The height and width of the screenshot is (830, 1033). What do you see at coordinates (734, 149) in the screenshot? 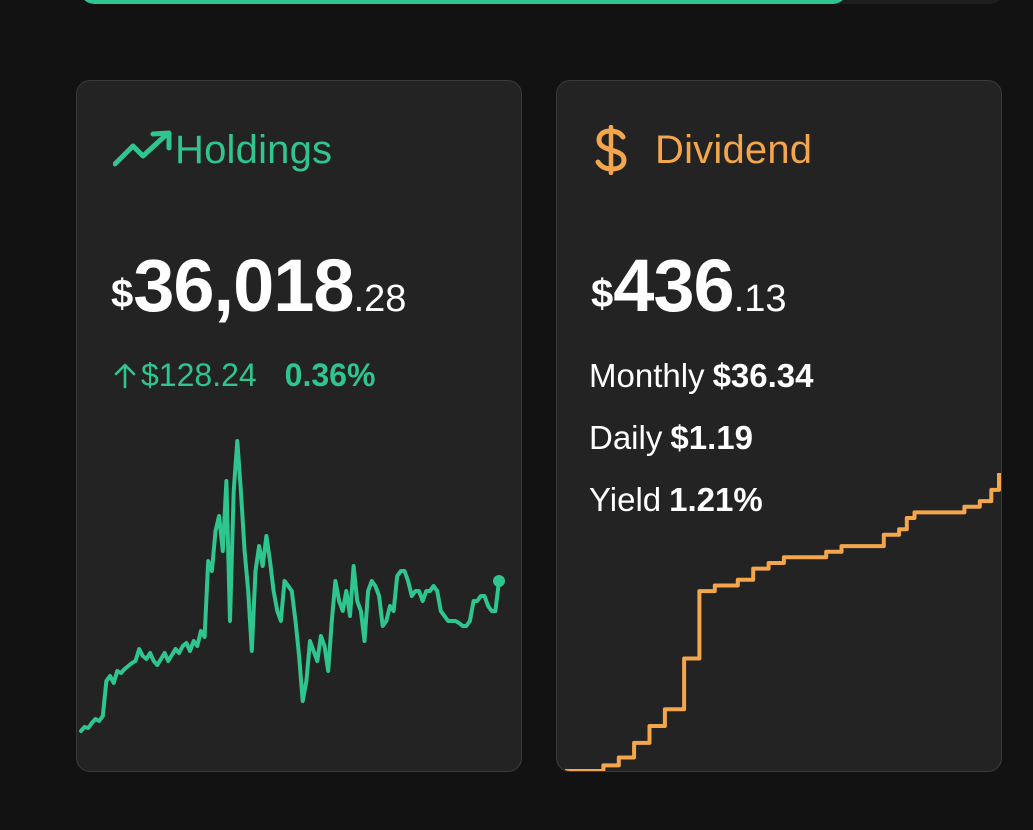
I see `dividend-title: Dividend` at bounding box center [734, 149].